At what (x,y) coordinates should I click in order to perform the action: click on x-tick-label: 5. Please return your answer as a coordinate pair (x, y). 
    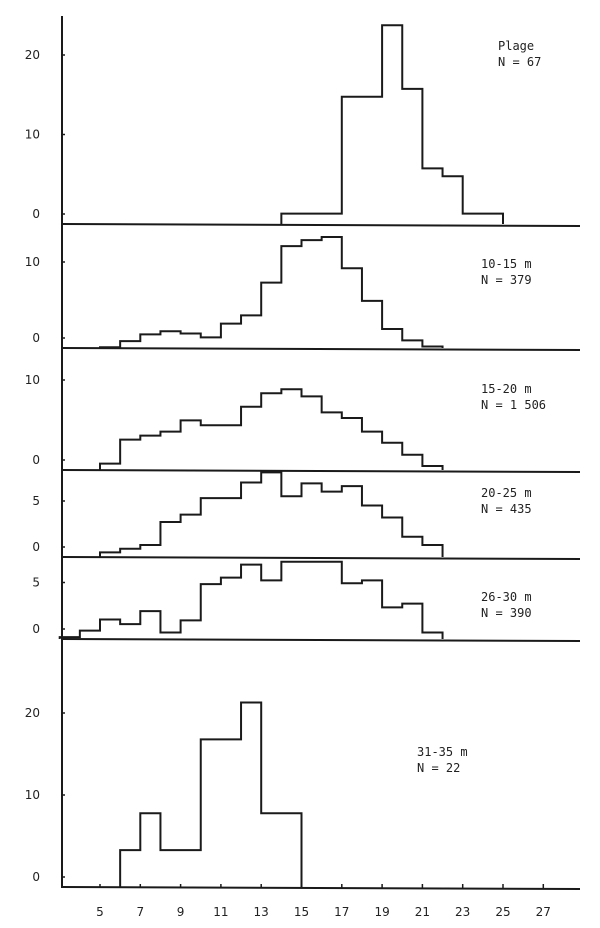
    Looking at the image, I should click on (100, 912).